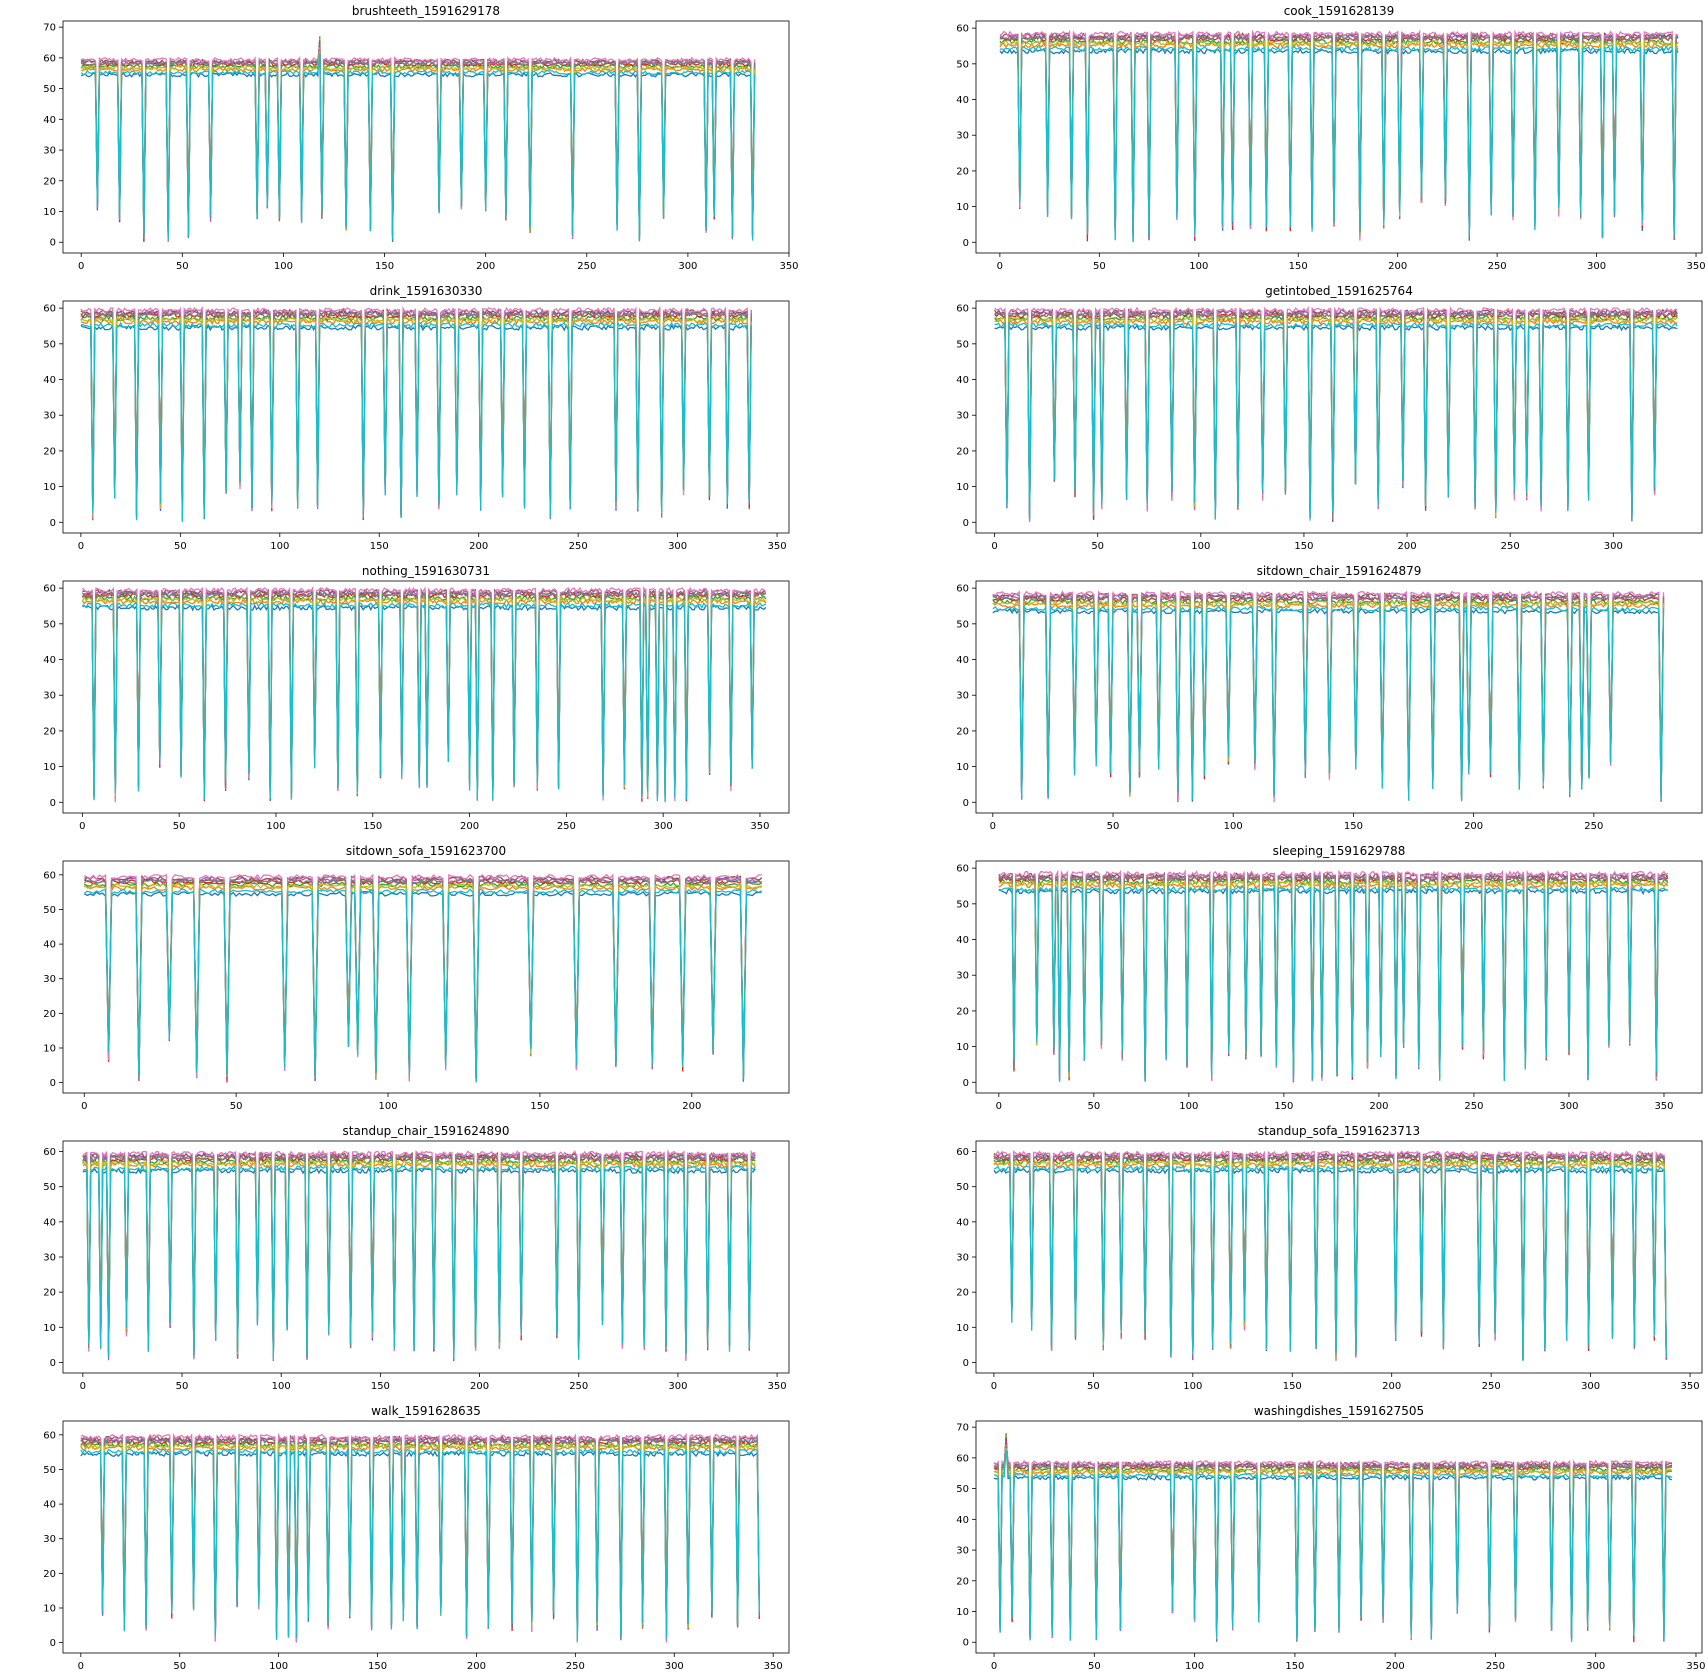 The width and height of the screenshot is (1708, 1680). Describe the element at coordinates (1339, 291) in the screenshot. I see `chart-title: getintobed_1591625764` at that location.